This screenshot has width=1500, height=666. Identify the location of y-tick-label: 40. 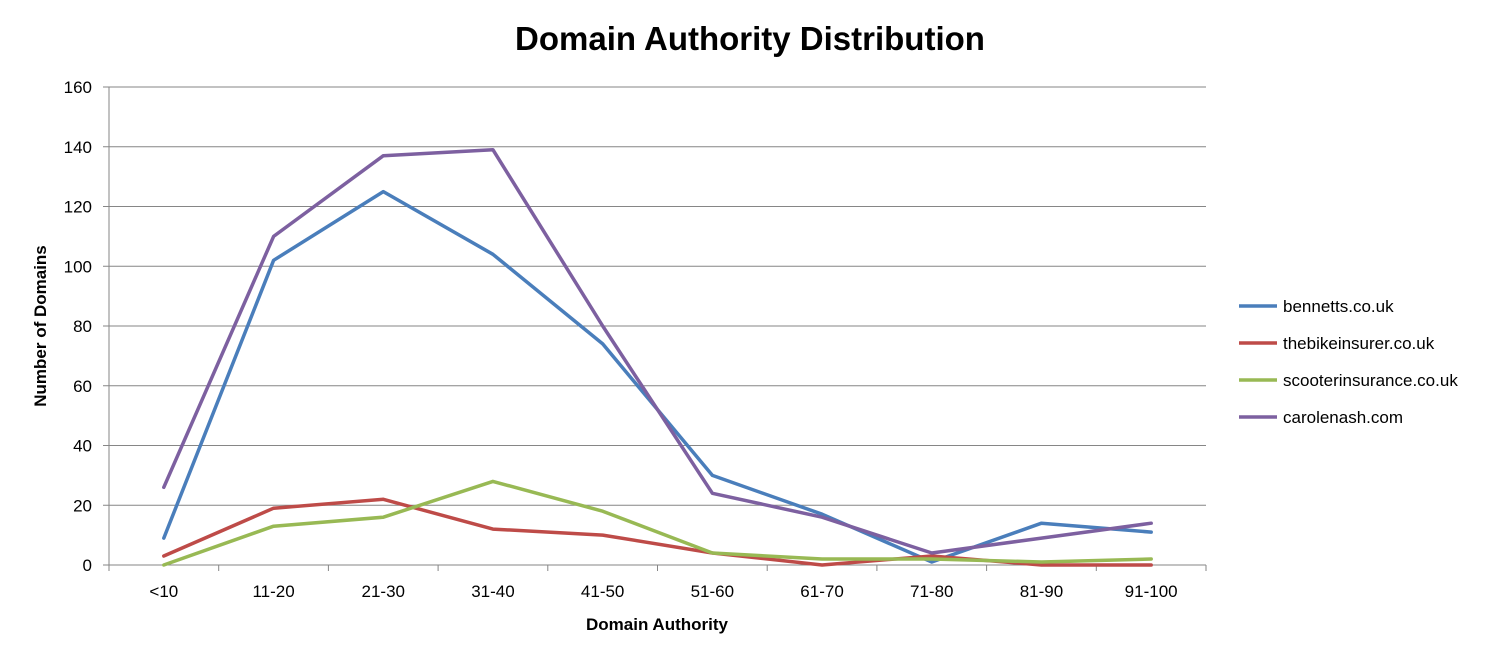
(82, 446).